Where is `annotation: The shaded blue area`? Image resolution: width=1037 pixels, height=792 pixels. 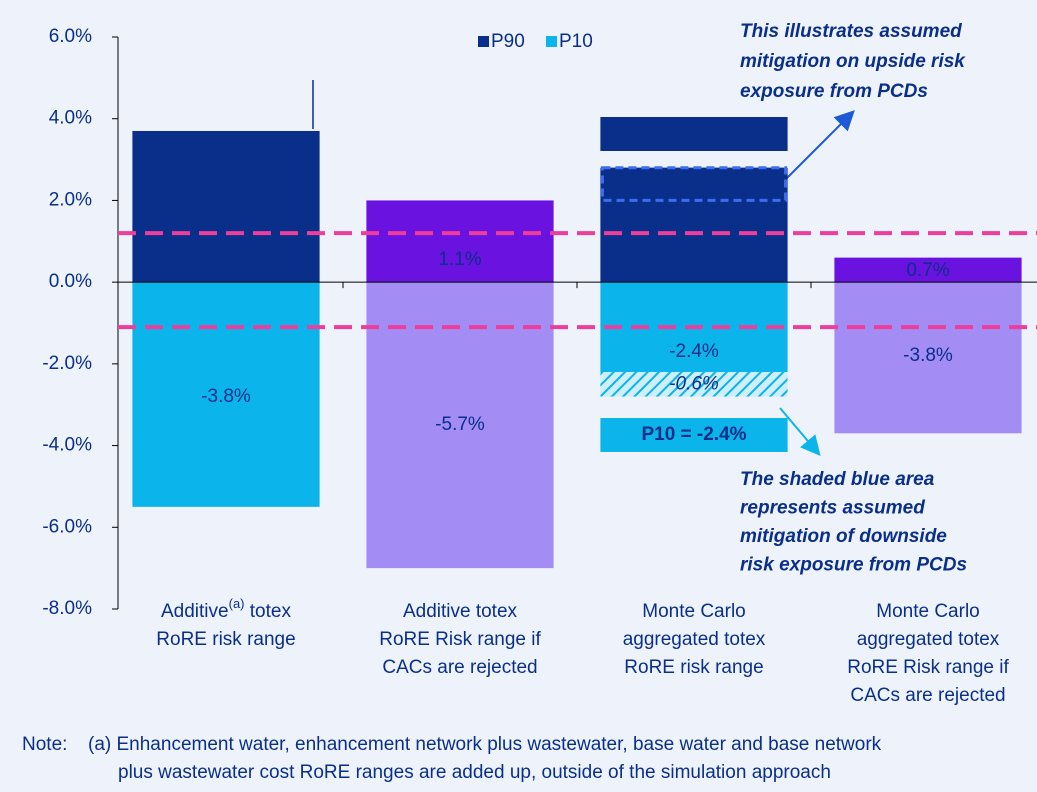
annotation: The shaded blue area is located at coordinates (837, 479).